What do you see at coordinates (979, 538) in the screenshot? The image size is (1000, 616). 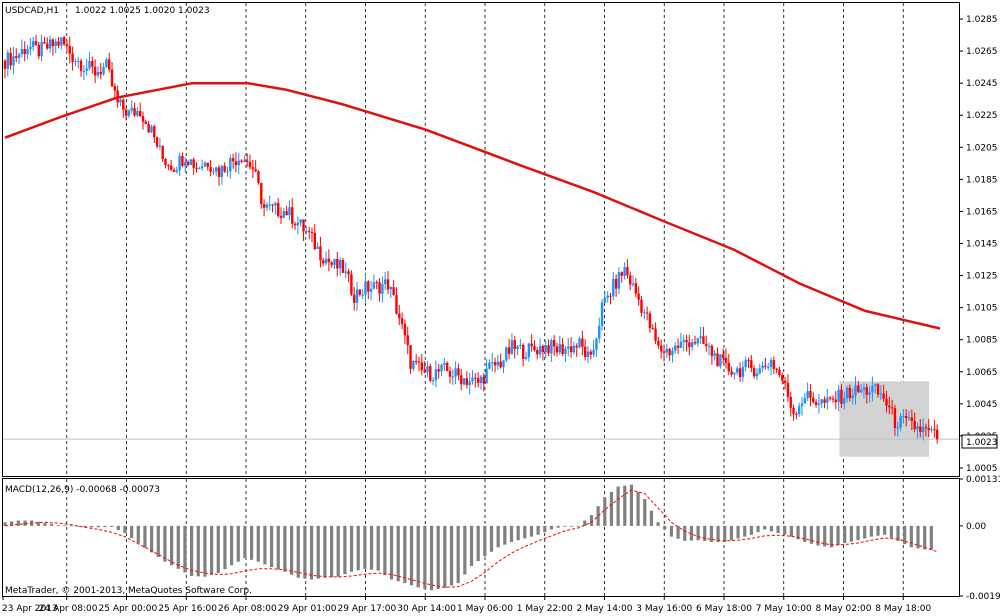 I see `macd-axis: 0.00131 0.00 -0.00196` at bounding box center [979, 538].